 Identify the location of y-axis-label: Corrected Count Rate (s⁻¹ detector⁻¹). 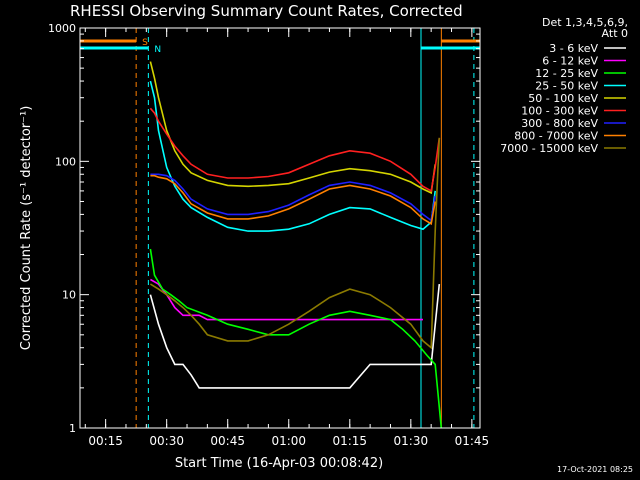
(26, 228).